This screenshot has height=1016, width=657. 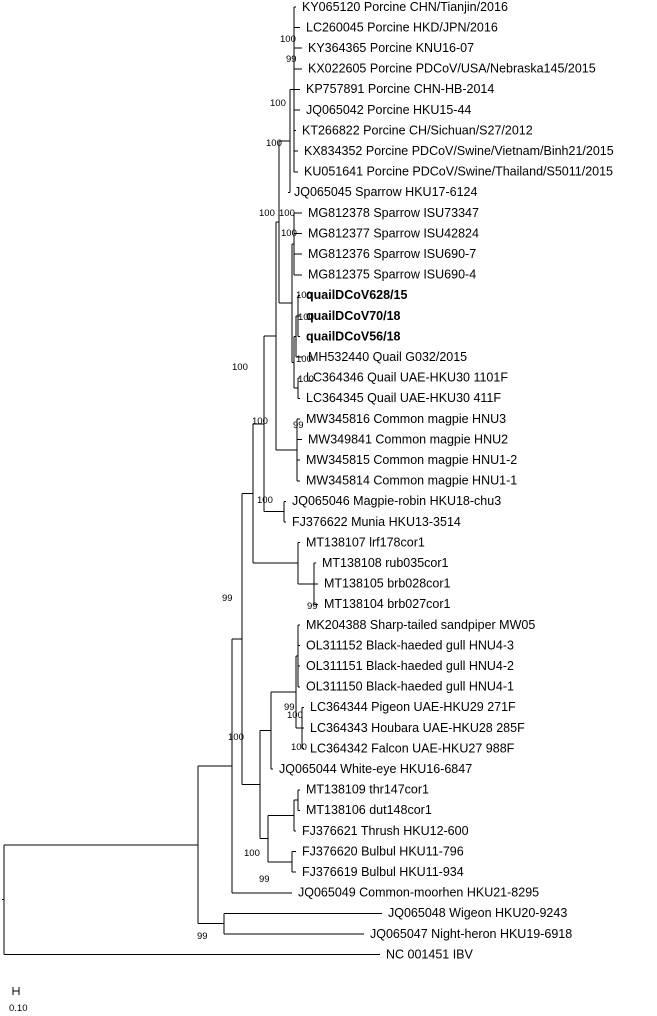 I want to click on leaf-label: quailDCoV56/18, so click(x=353, y=336).